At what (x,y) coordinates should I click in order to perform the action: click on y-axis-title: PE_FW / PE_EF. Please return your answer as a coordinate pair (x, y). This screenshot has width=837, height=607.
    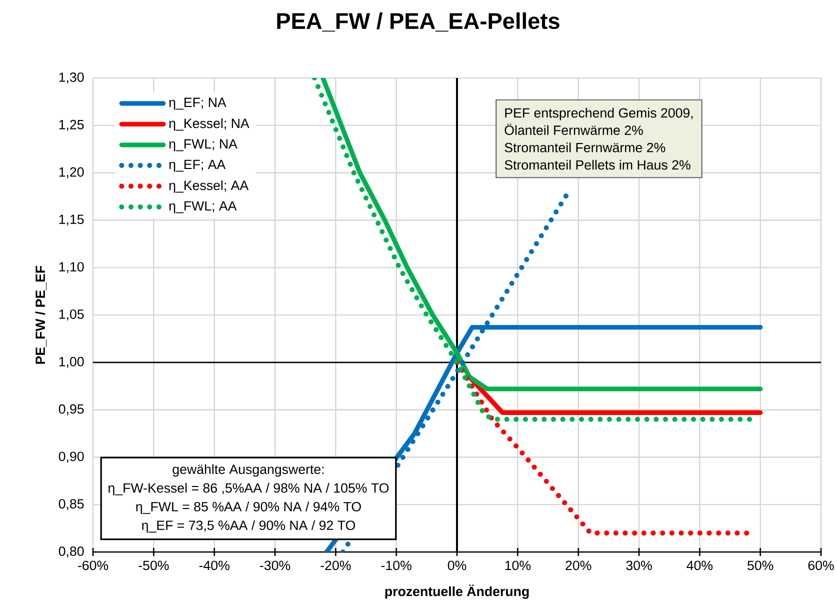
    Looking at the image, I should click on (41, 315).